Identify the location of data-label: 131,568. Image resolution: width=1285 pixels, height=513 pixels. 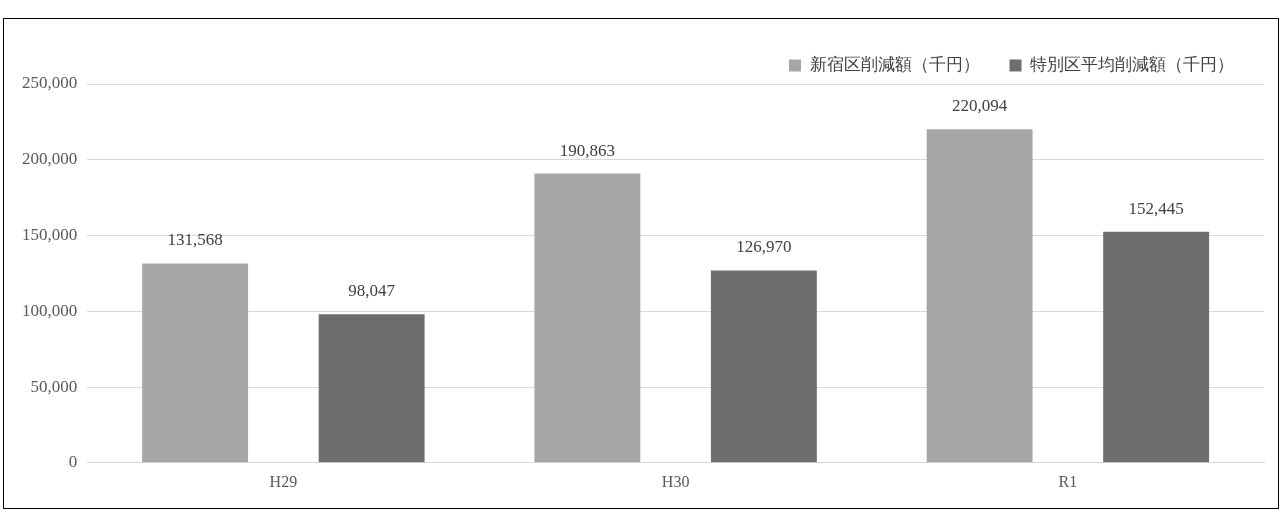
(195, 240).